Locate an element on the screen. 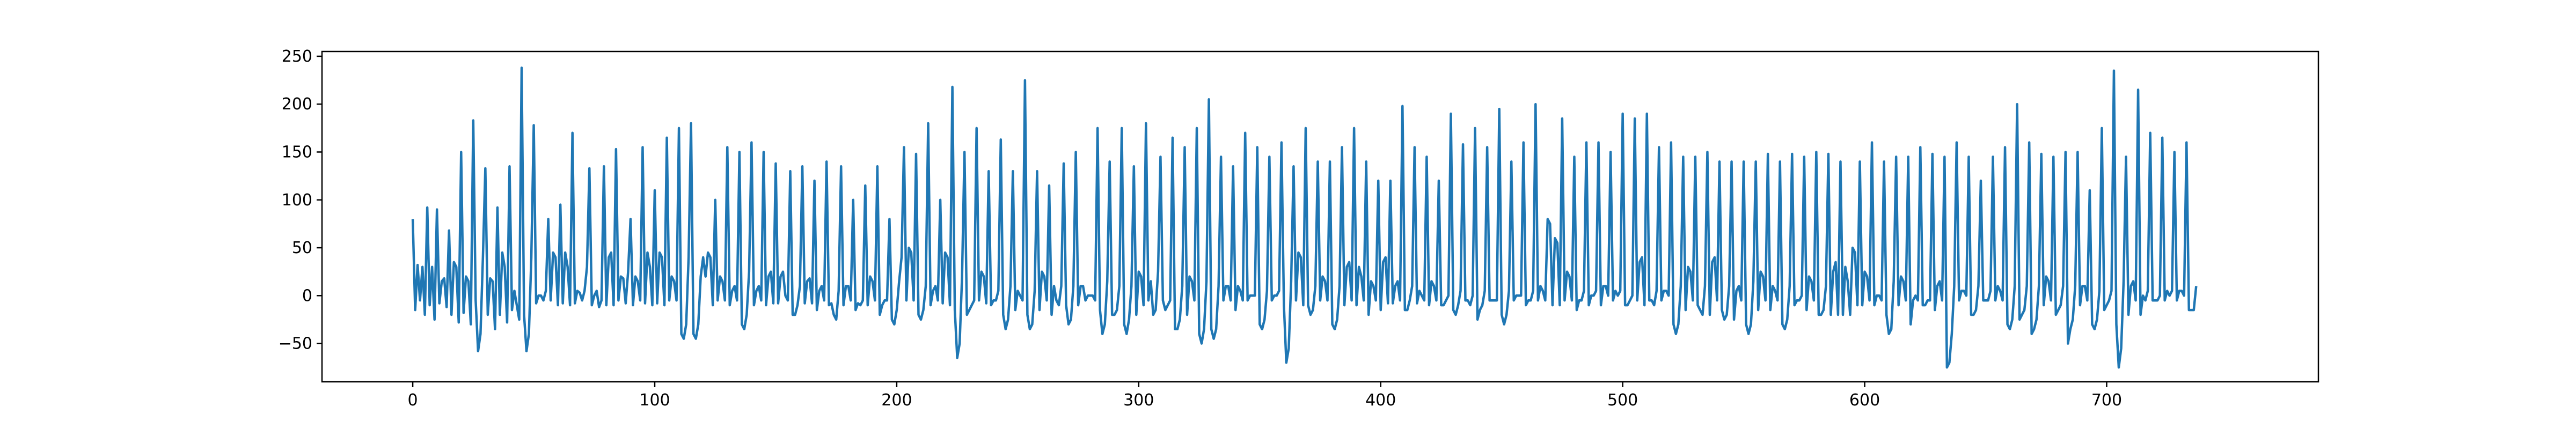  y-tick-label: 200 is located at coordinates (297, 104).